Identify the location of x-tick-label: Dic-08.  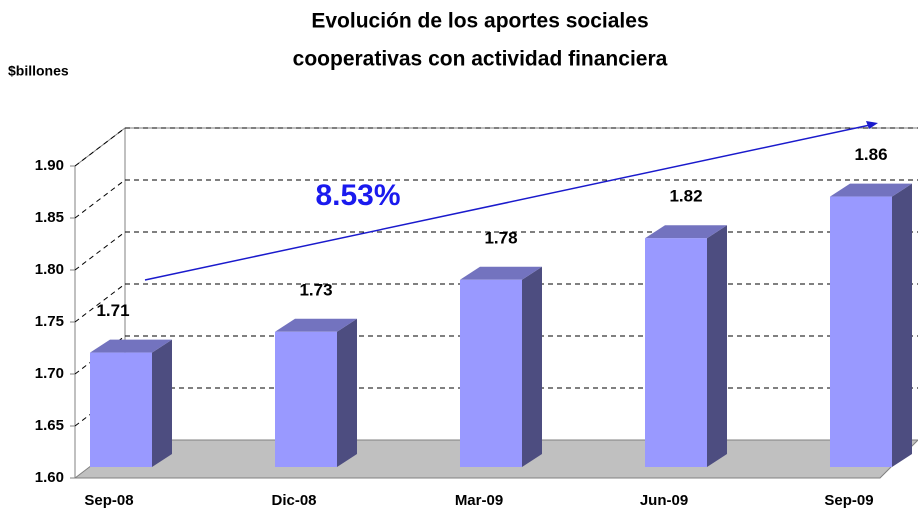
(293, 500).